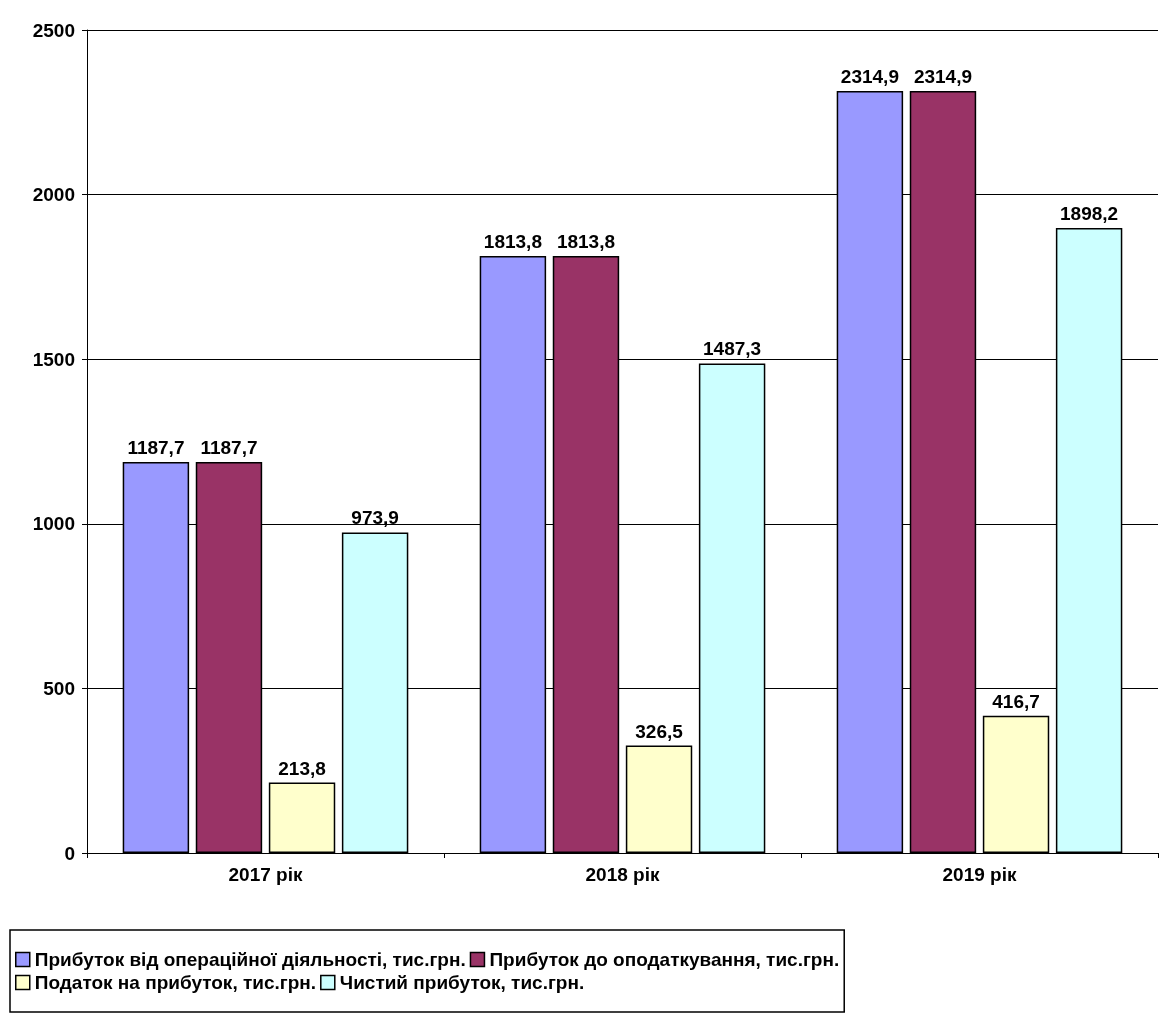 This screenshot has width=1160, height=1034. Describe the element at coordinates (732, 349) in the screenshot. I see `data-label: 1487,3` at that location.